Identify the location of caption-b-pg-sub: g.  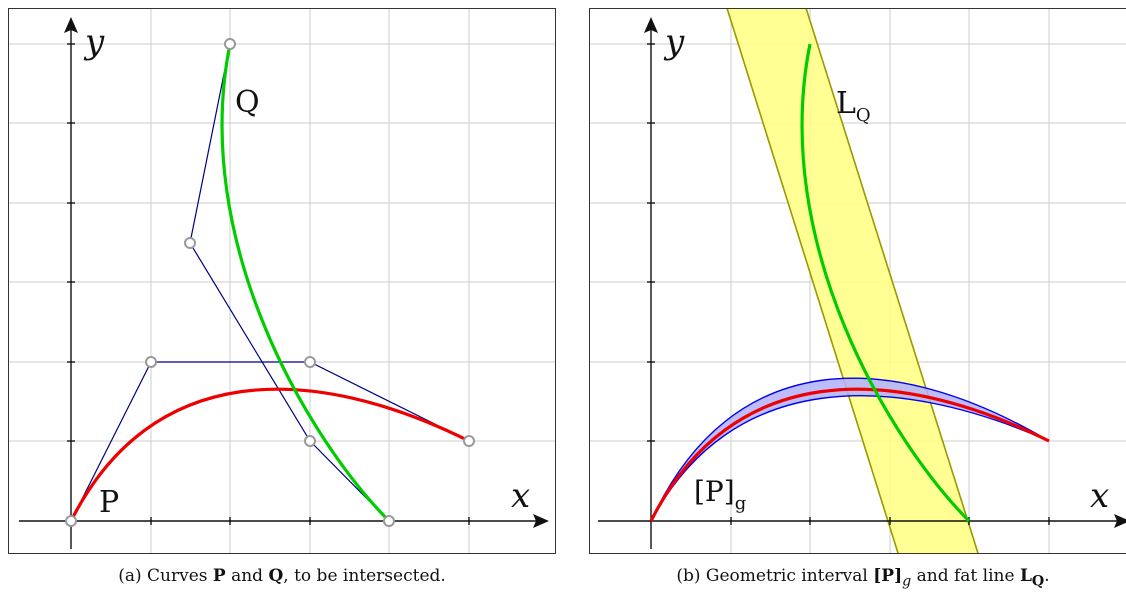
(907, 581).